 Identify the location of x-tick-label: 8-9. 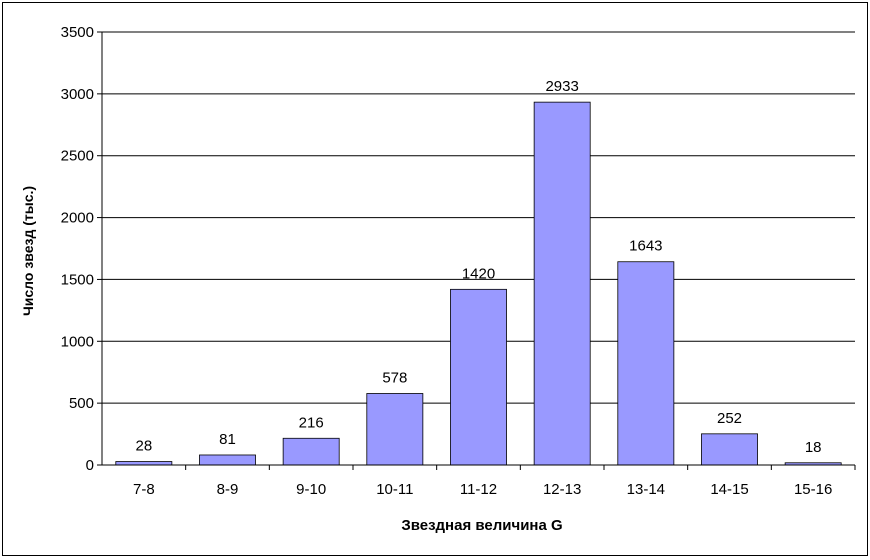
(228, 489).